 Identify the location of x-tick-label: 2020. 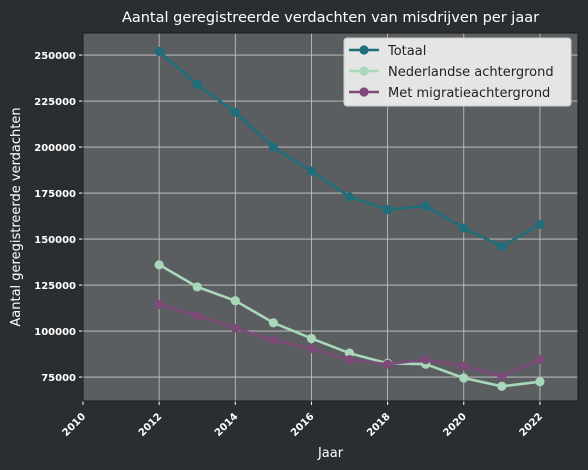
(454, 424).